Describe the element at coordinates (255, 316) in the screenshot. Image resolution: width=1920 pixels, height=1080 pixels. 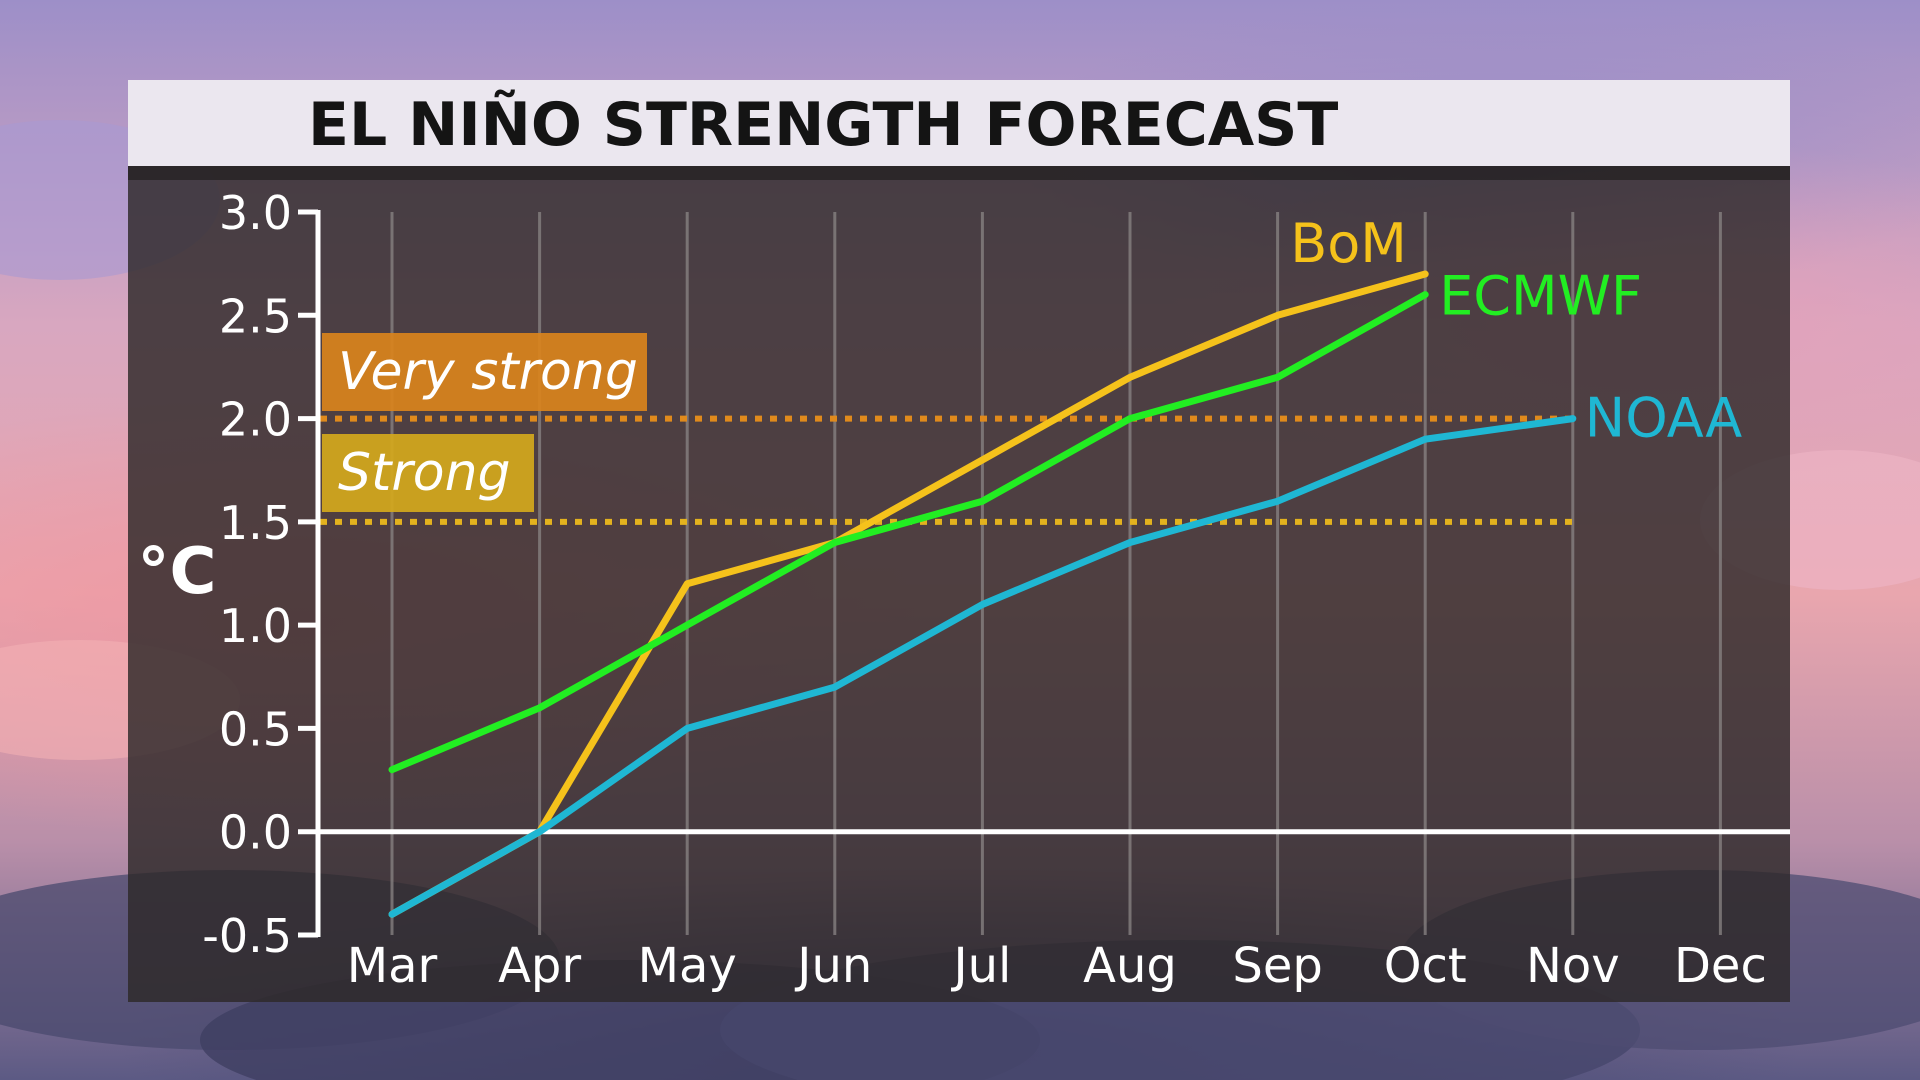
I see `y-tick-label: 2.5` at that location.